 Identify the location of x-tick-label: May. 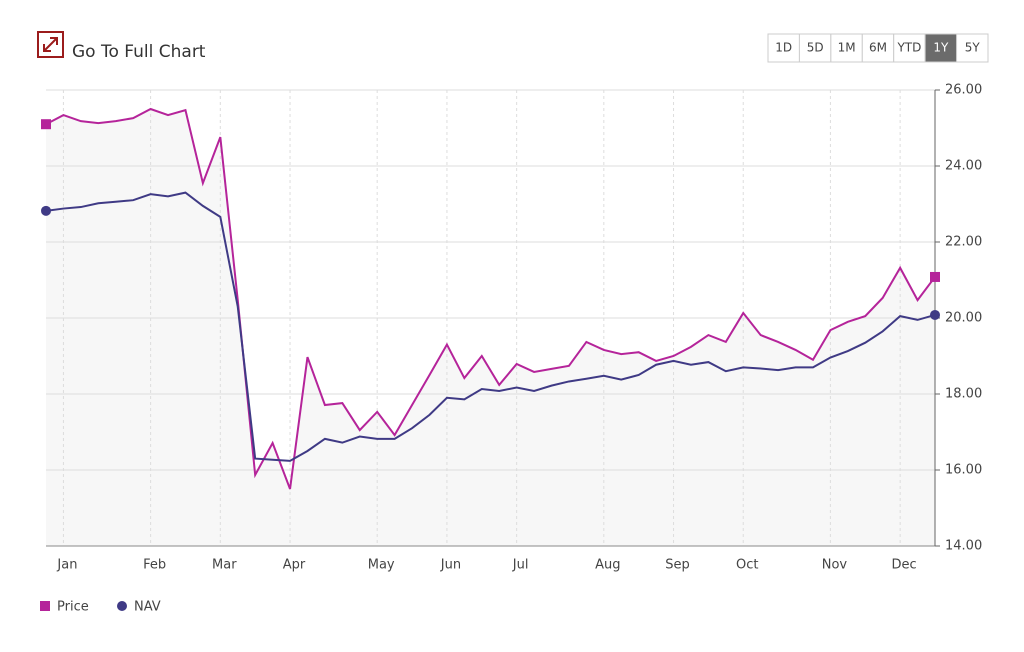
(381, 565).